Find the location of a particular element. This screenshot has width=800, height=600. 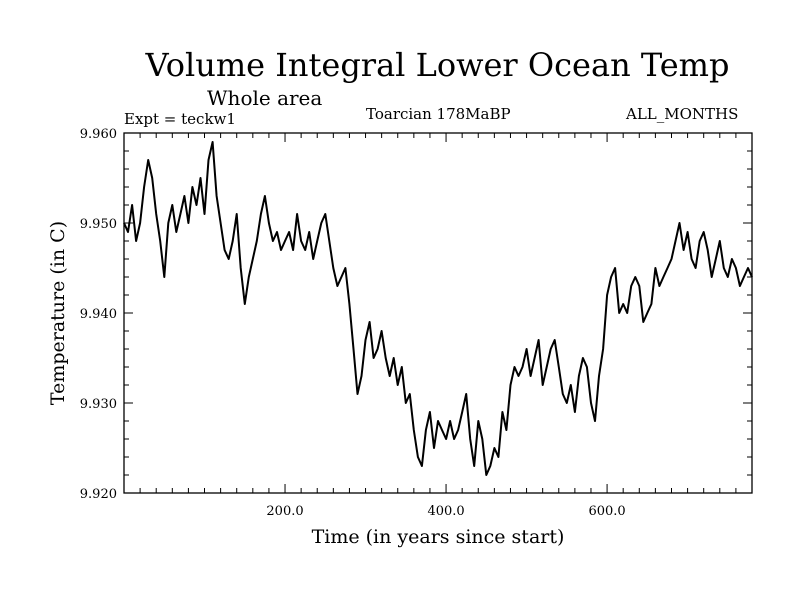

y-tick-label: 9.960 is located at coordinates (98, 134).